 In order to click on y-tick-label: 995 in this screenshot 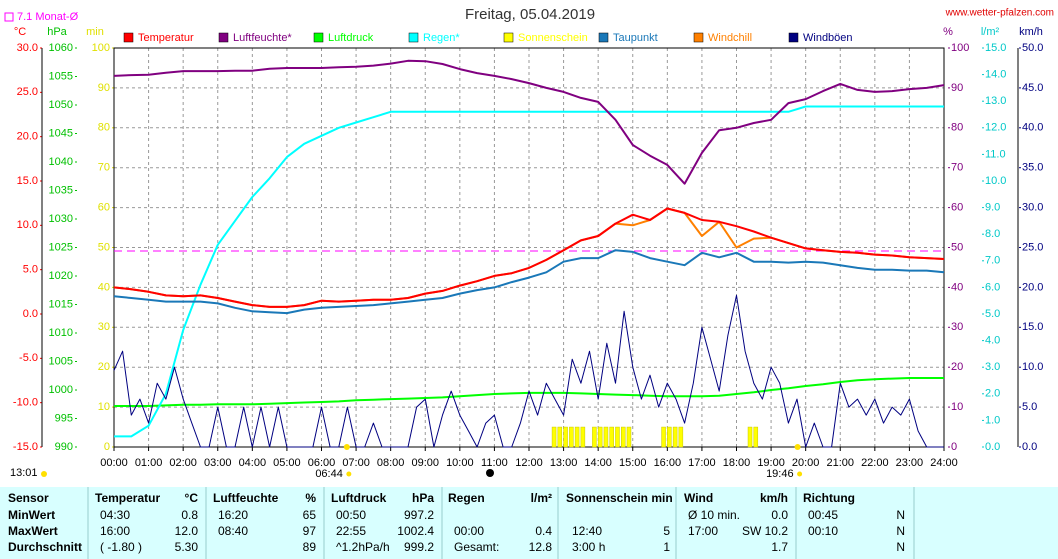, I will do `click(64, 418)`.